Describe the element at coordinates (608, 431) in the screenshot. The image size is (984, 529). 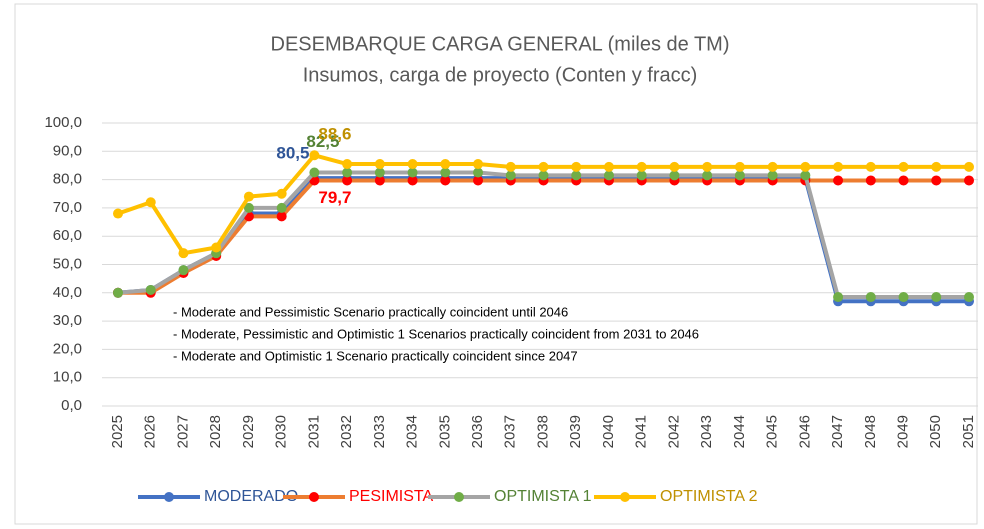
I see `x-tick-label: 2040` at that location.